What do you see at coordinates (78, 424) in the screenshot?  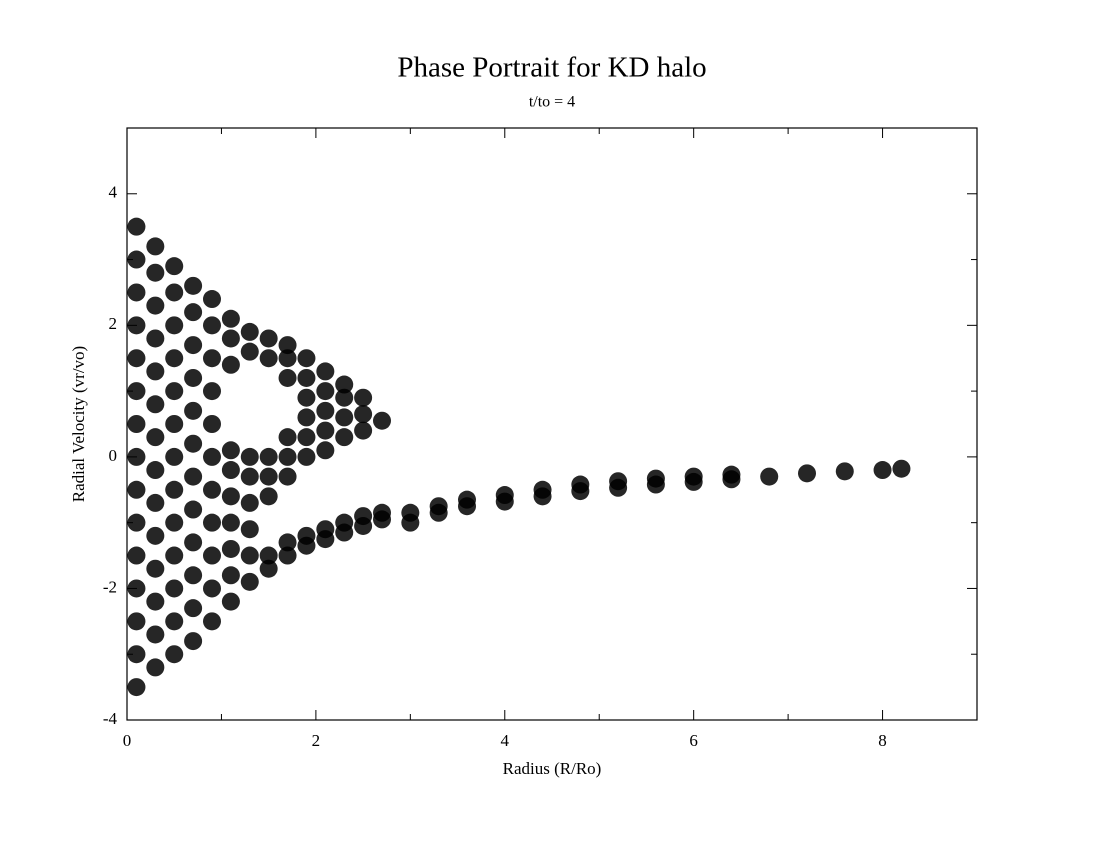 I see `y-axis-label: Radial Velocity (vr/vo)` at bounding box center [78, 424].